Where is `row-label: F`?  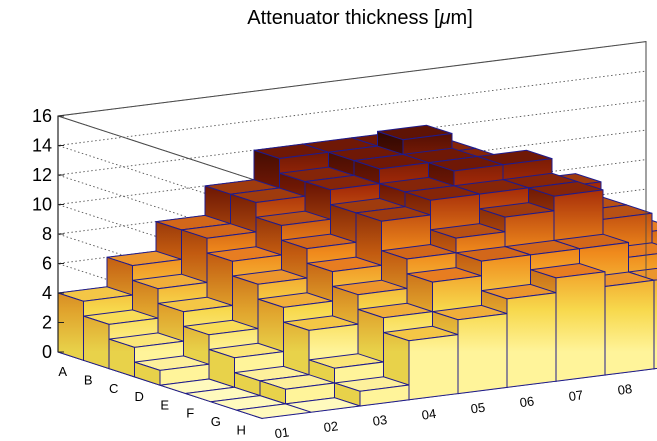 row-label: F is located at coordinates (190, 413).